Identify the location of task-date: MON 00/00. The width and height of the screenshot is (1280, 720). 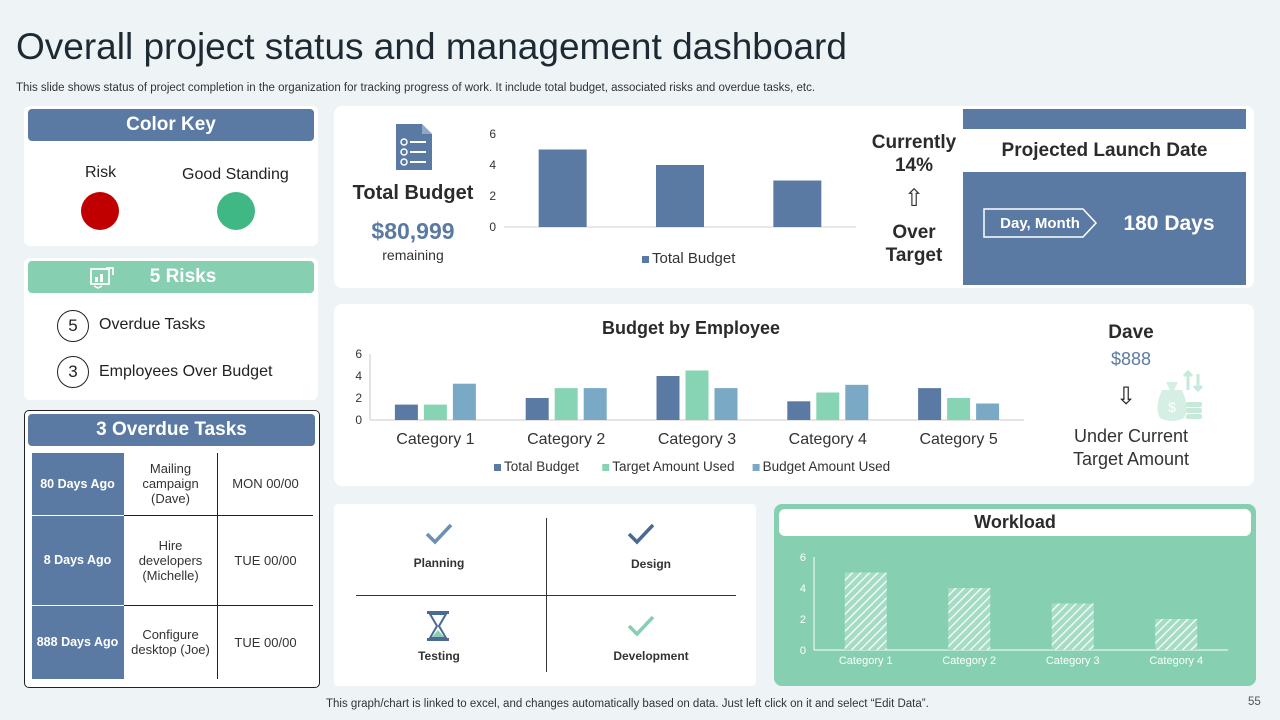
(265, 484).